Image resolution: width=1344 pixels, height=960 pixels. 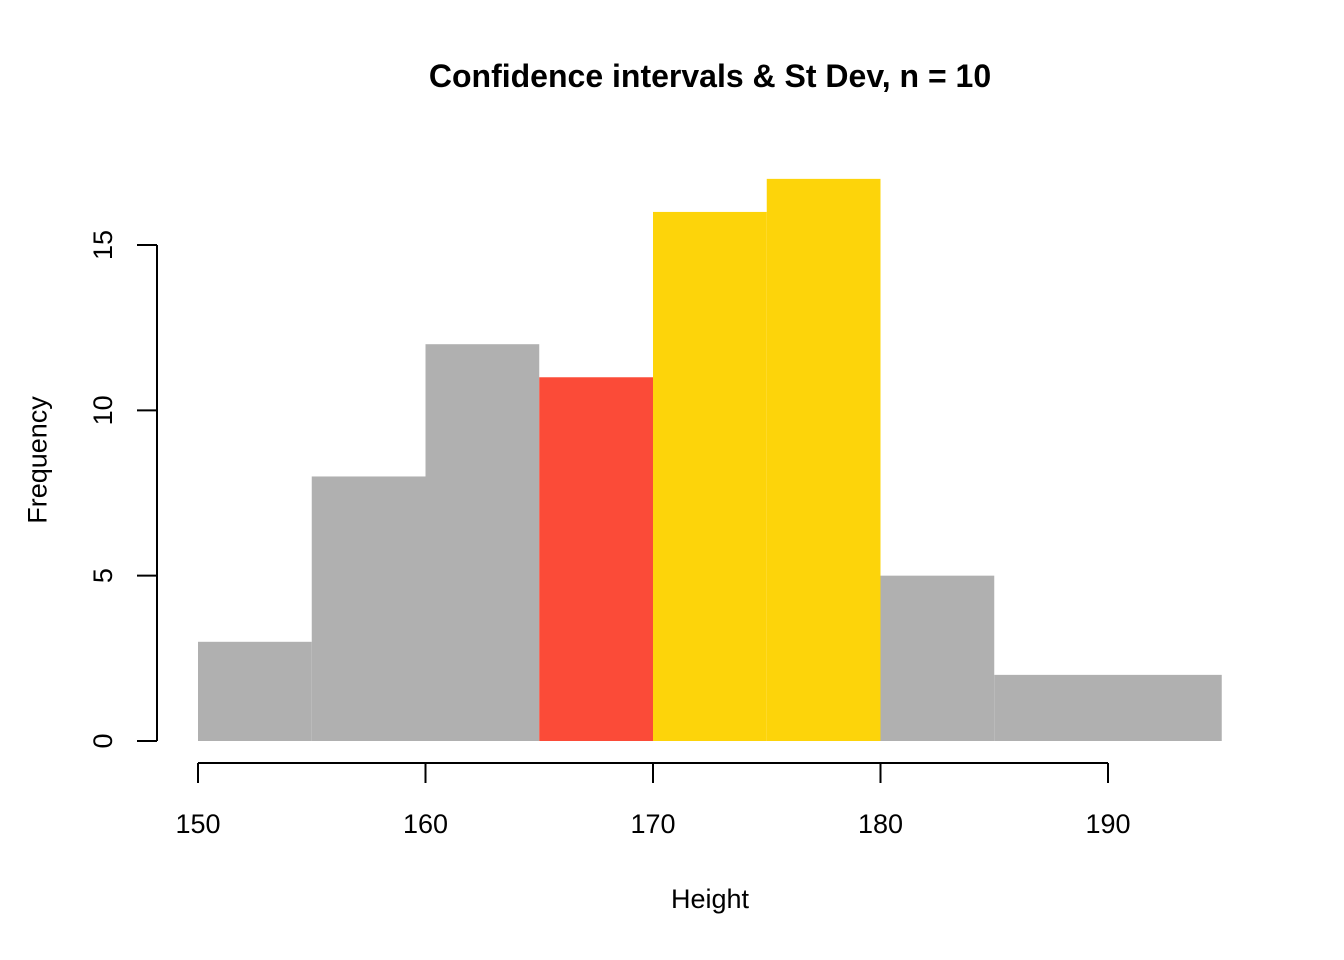 I want to click on chart-title: Confidence intervals & St Dev, n = 10, so click(x=710, y=76).